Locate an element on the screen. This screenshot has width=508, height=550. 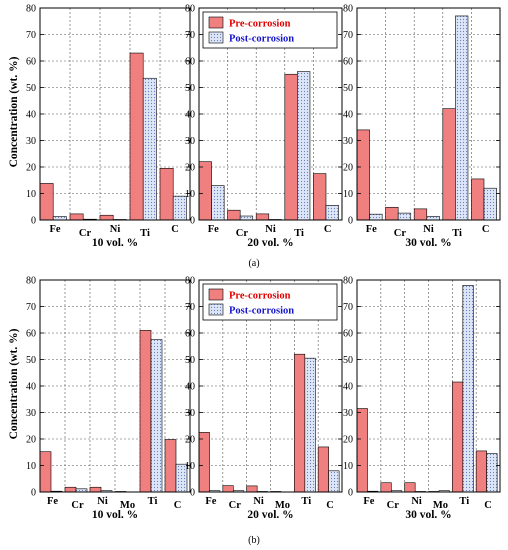
panel-title: 20 vol. % is located at coordinates (270, 243).